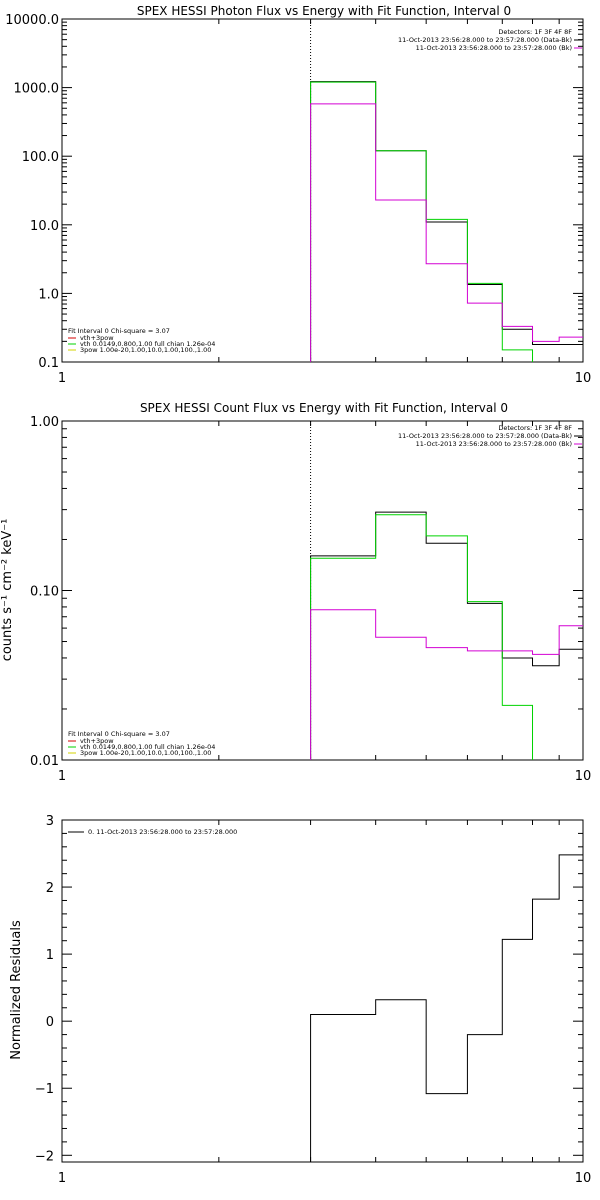 The image size is (600, 1200). Describe the element at coordinates (50, 821) in the screenshot. I see `y-tick-label: 3` at that location.